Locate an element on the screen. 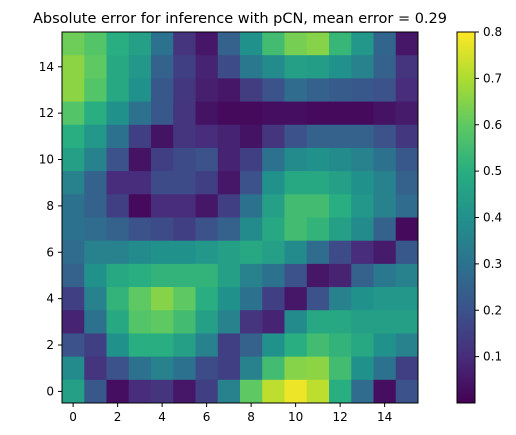 The image size is (516, 435). y-tick-label: 12 is located at coordinates (46, 113).